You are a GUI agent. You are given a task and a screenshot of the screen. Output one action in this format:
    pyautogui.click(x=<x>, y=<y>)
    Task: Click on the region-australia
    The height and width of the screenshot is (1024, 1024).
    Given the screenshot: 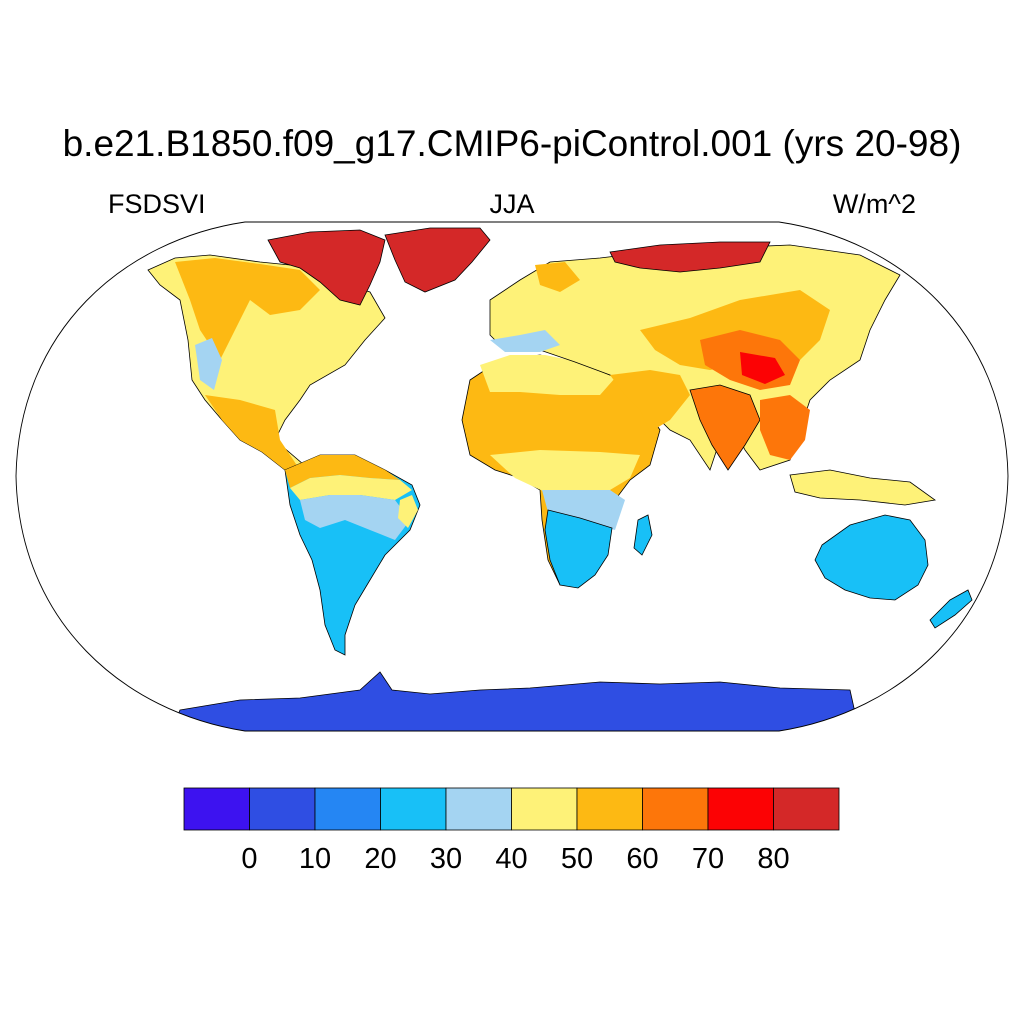 What is the action you would take?
    pyautogui.click(x=871, y=557)
    